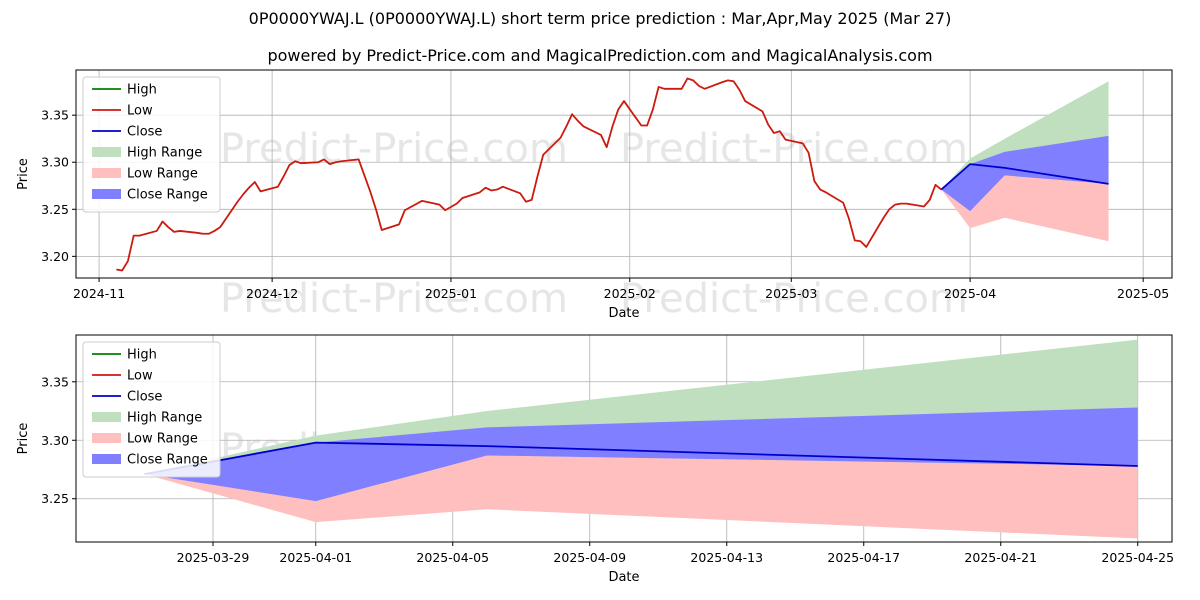 The height and width of the screenshot is (600, 1200). I want to click on y-tick-label: 3.20, so click(55, 256).